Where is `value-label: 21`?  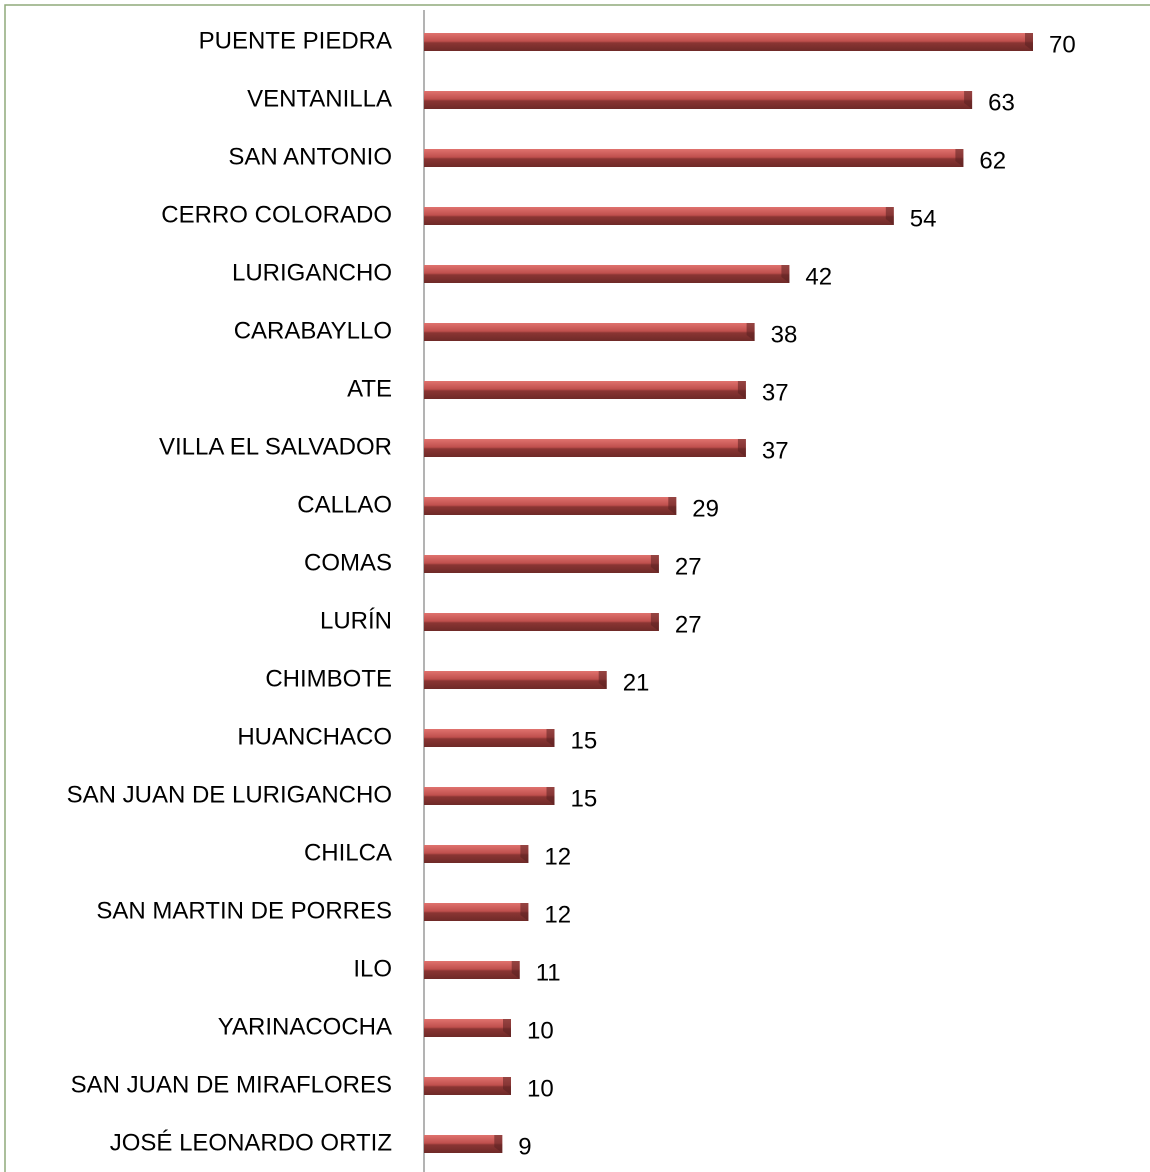
value-label: 21 is located at coordinates (636, 682).